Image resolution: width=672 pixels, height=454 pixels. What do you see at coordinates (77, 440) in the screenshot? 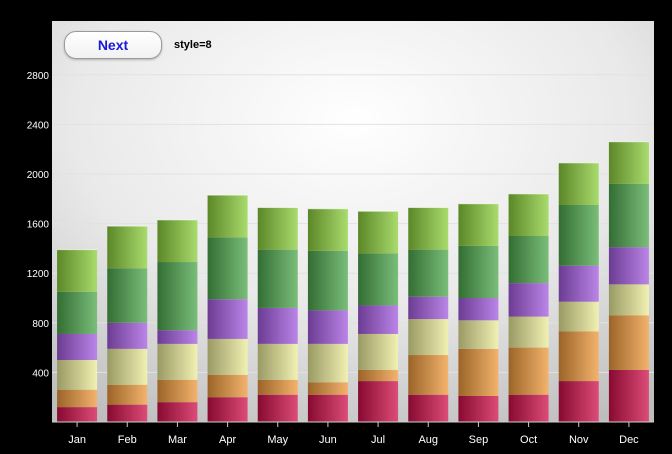
I see `x-tick-label: Jan` at bounding box center [77, 440].